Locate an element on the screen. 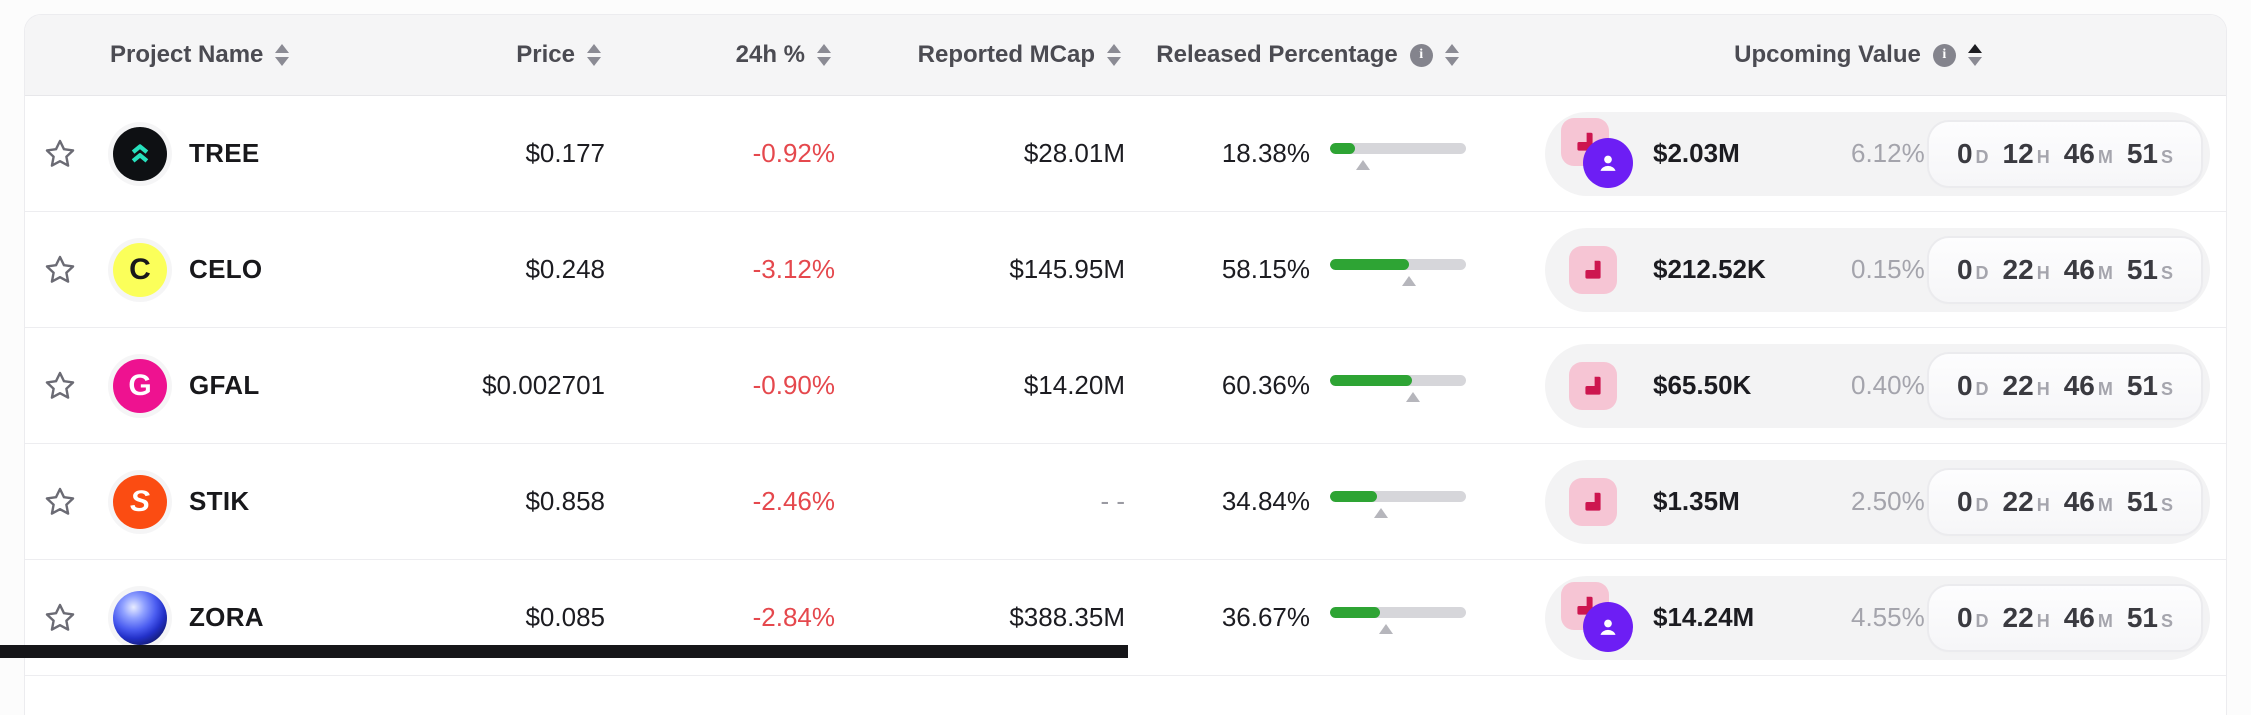  change-24h-value: -0.92% is located at coordinates (793, 153).